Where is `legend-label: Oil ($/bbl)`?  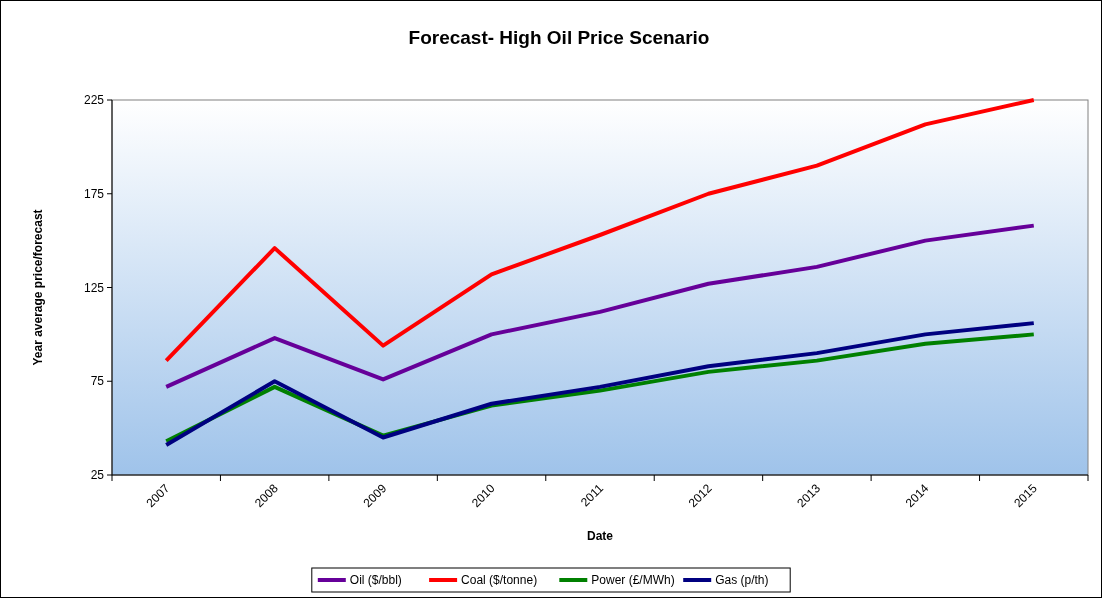
legend-label: Oil ($/bbl) is located at coordinates (375, 580).